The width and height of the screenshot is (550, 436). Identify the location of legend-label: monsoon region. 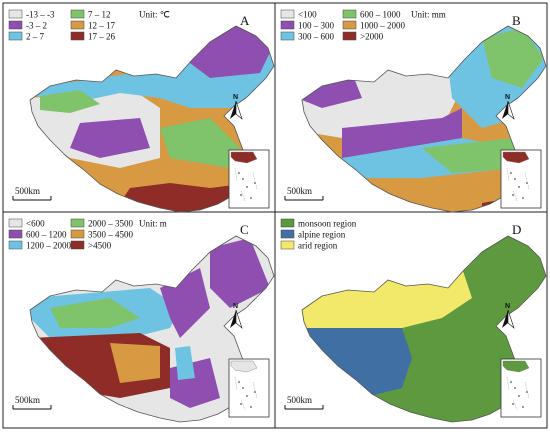
(327, 224).